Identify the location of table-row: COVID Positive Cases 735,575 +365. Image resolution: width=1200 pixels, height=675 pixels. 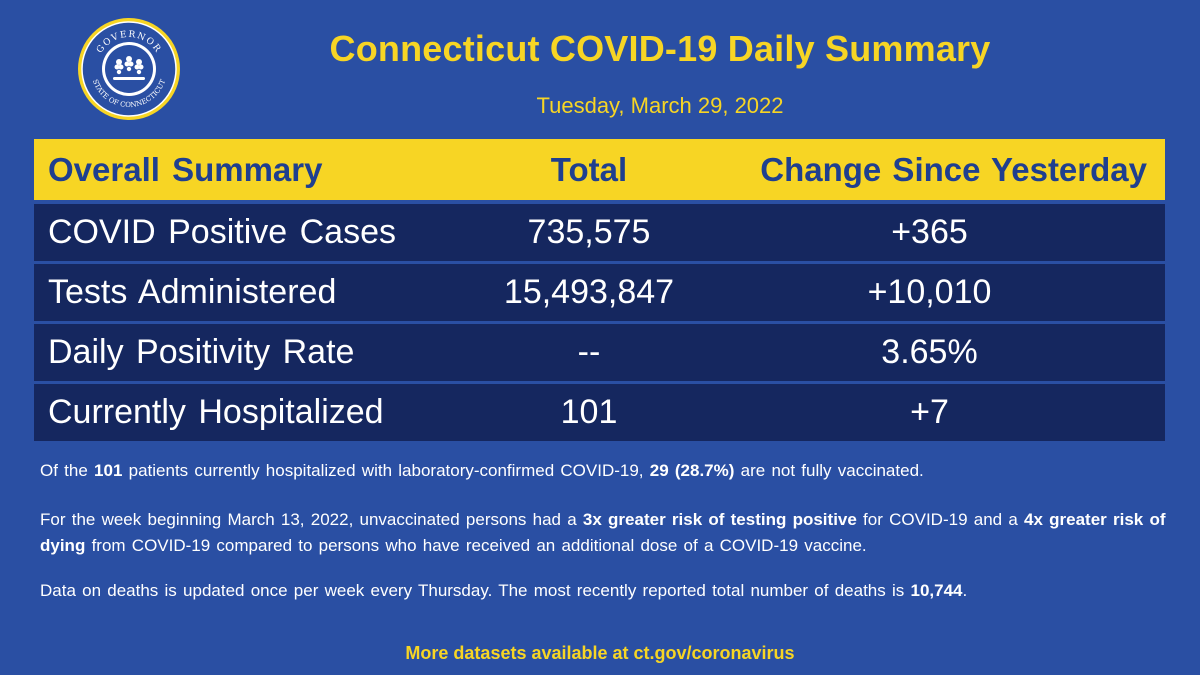
(599, 232).